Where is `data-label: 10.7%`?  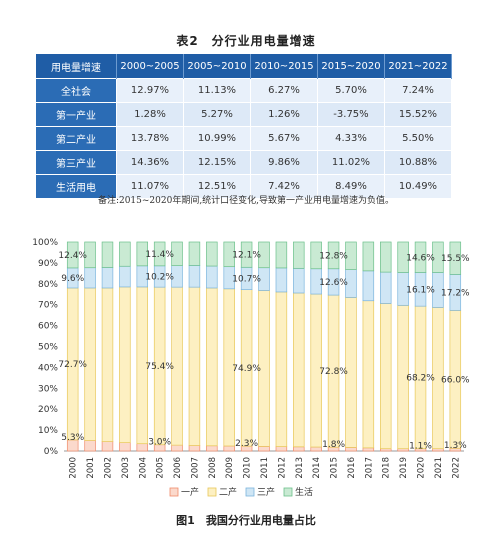 data-label: 10.7% is located at coordinates (246, 279).